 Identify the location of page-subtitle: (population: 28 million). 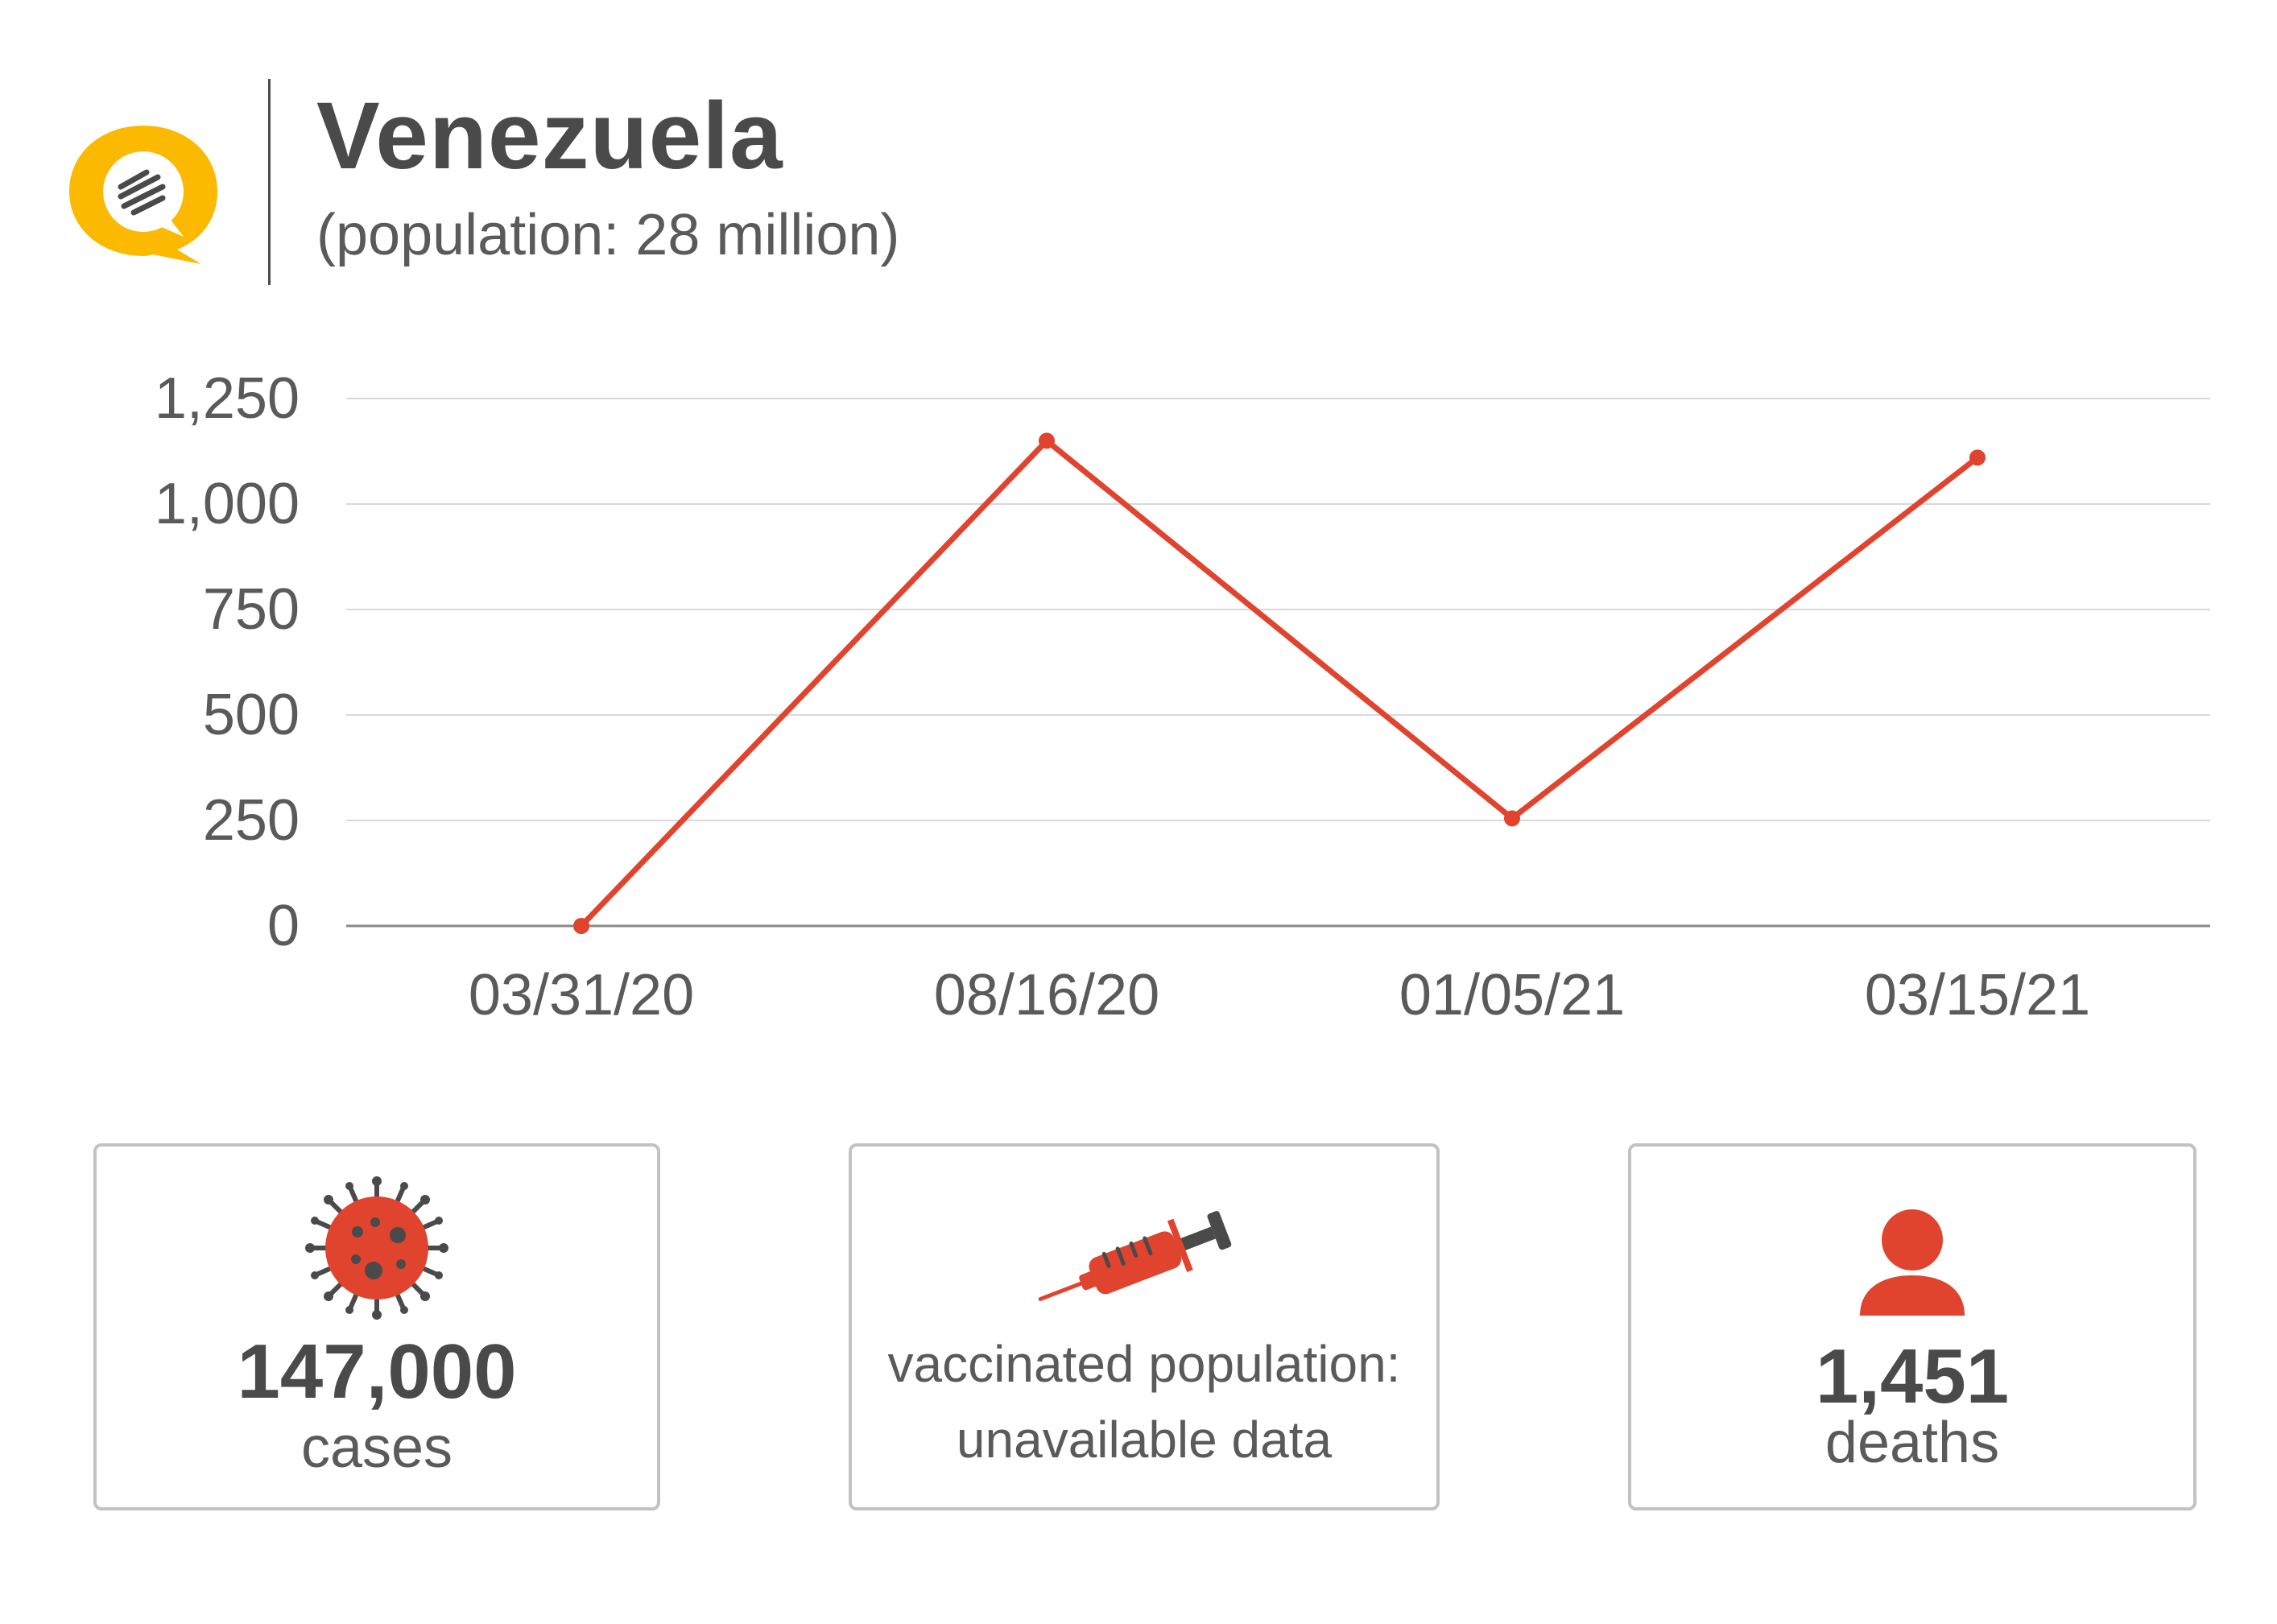
(608, 235).